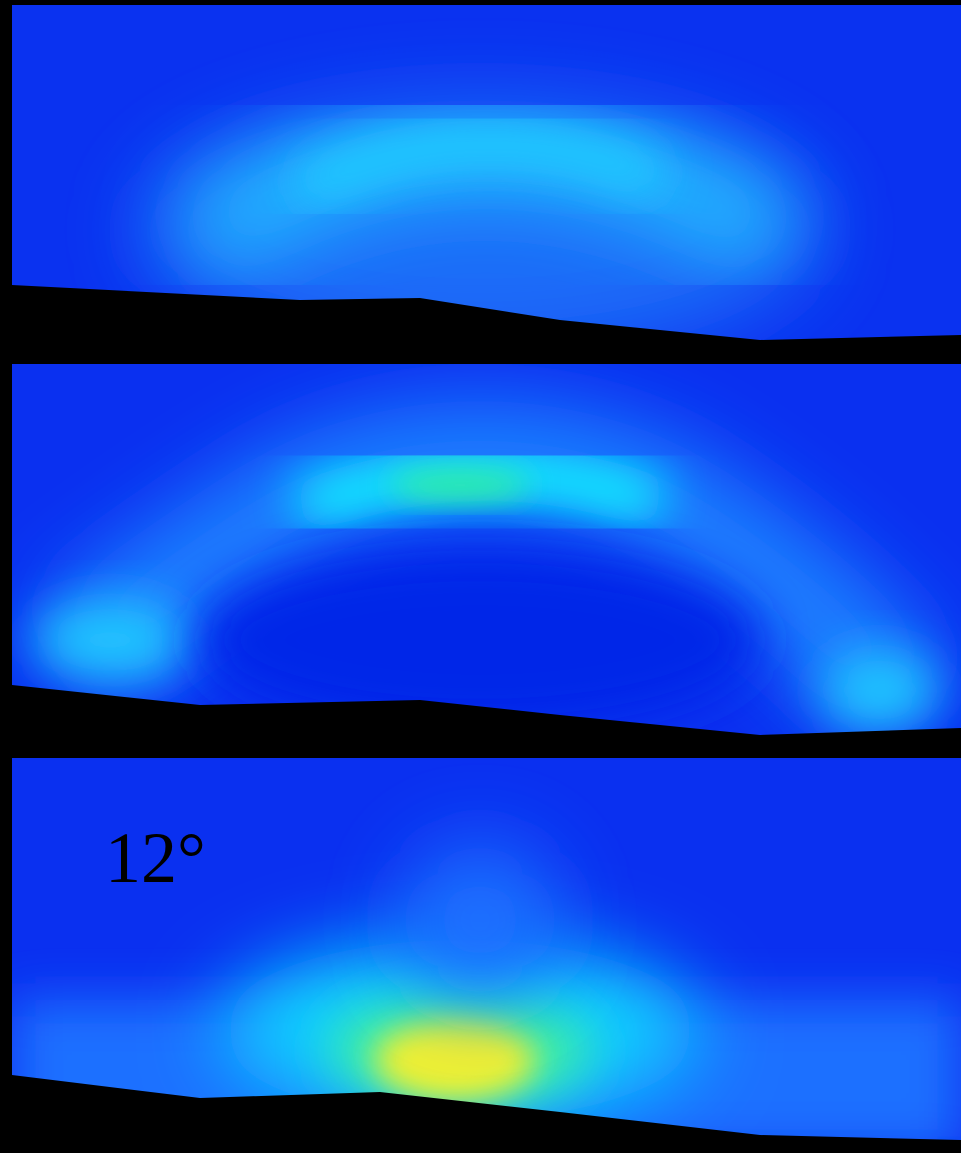  What do you see at coordinates (155, 858) in the screenshot?
I see `angle-label: 12°` at bounding box center [155, 858].